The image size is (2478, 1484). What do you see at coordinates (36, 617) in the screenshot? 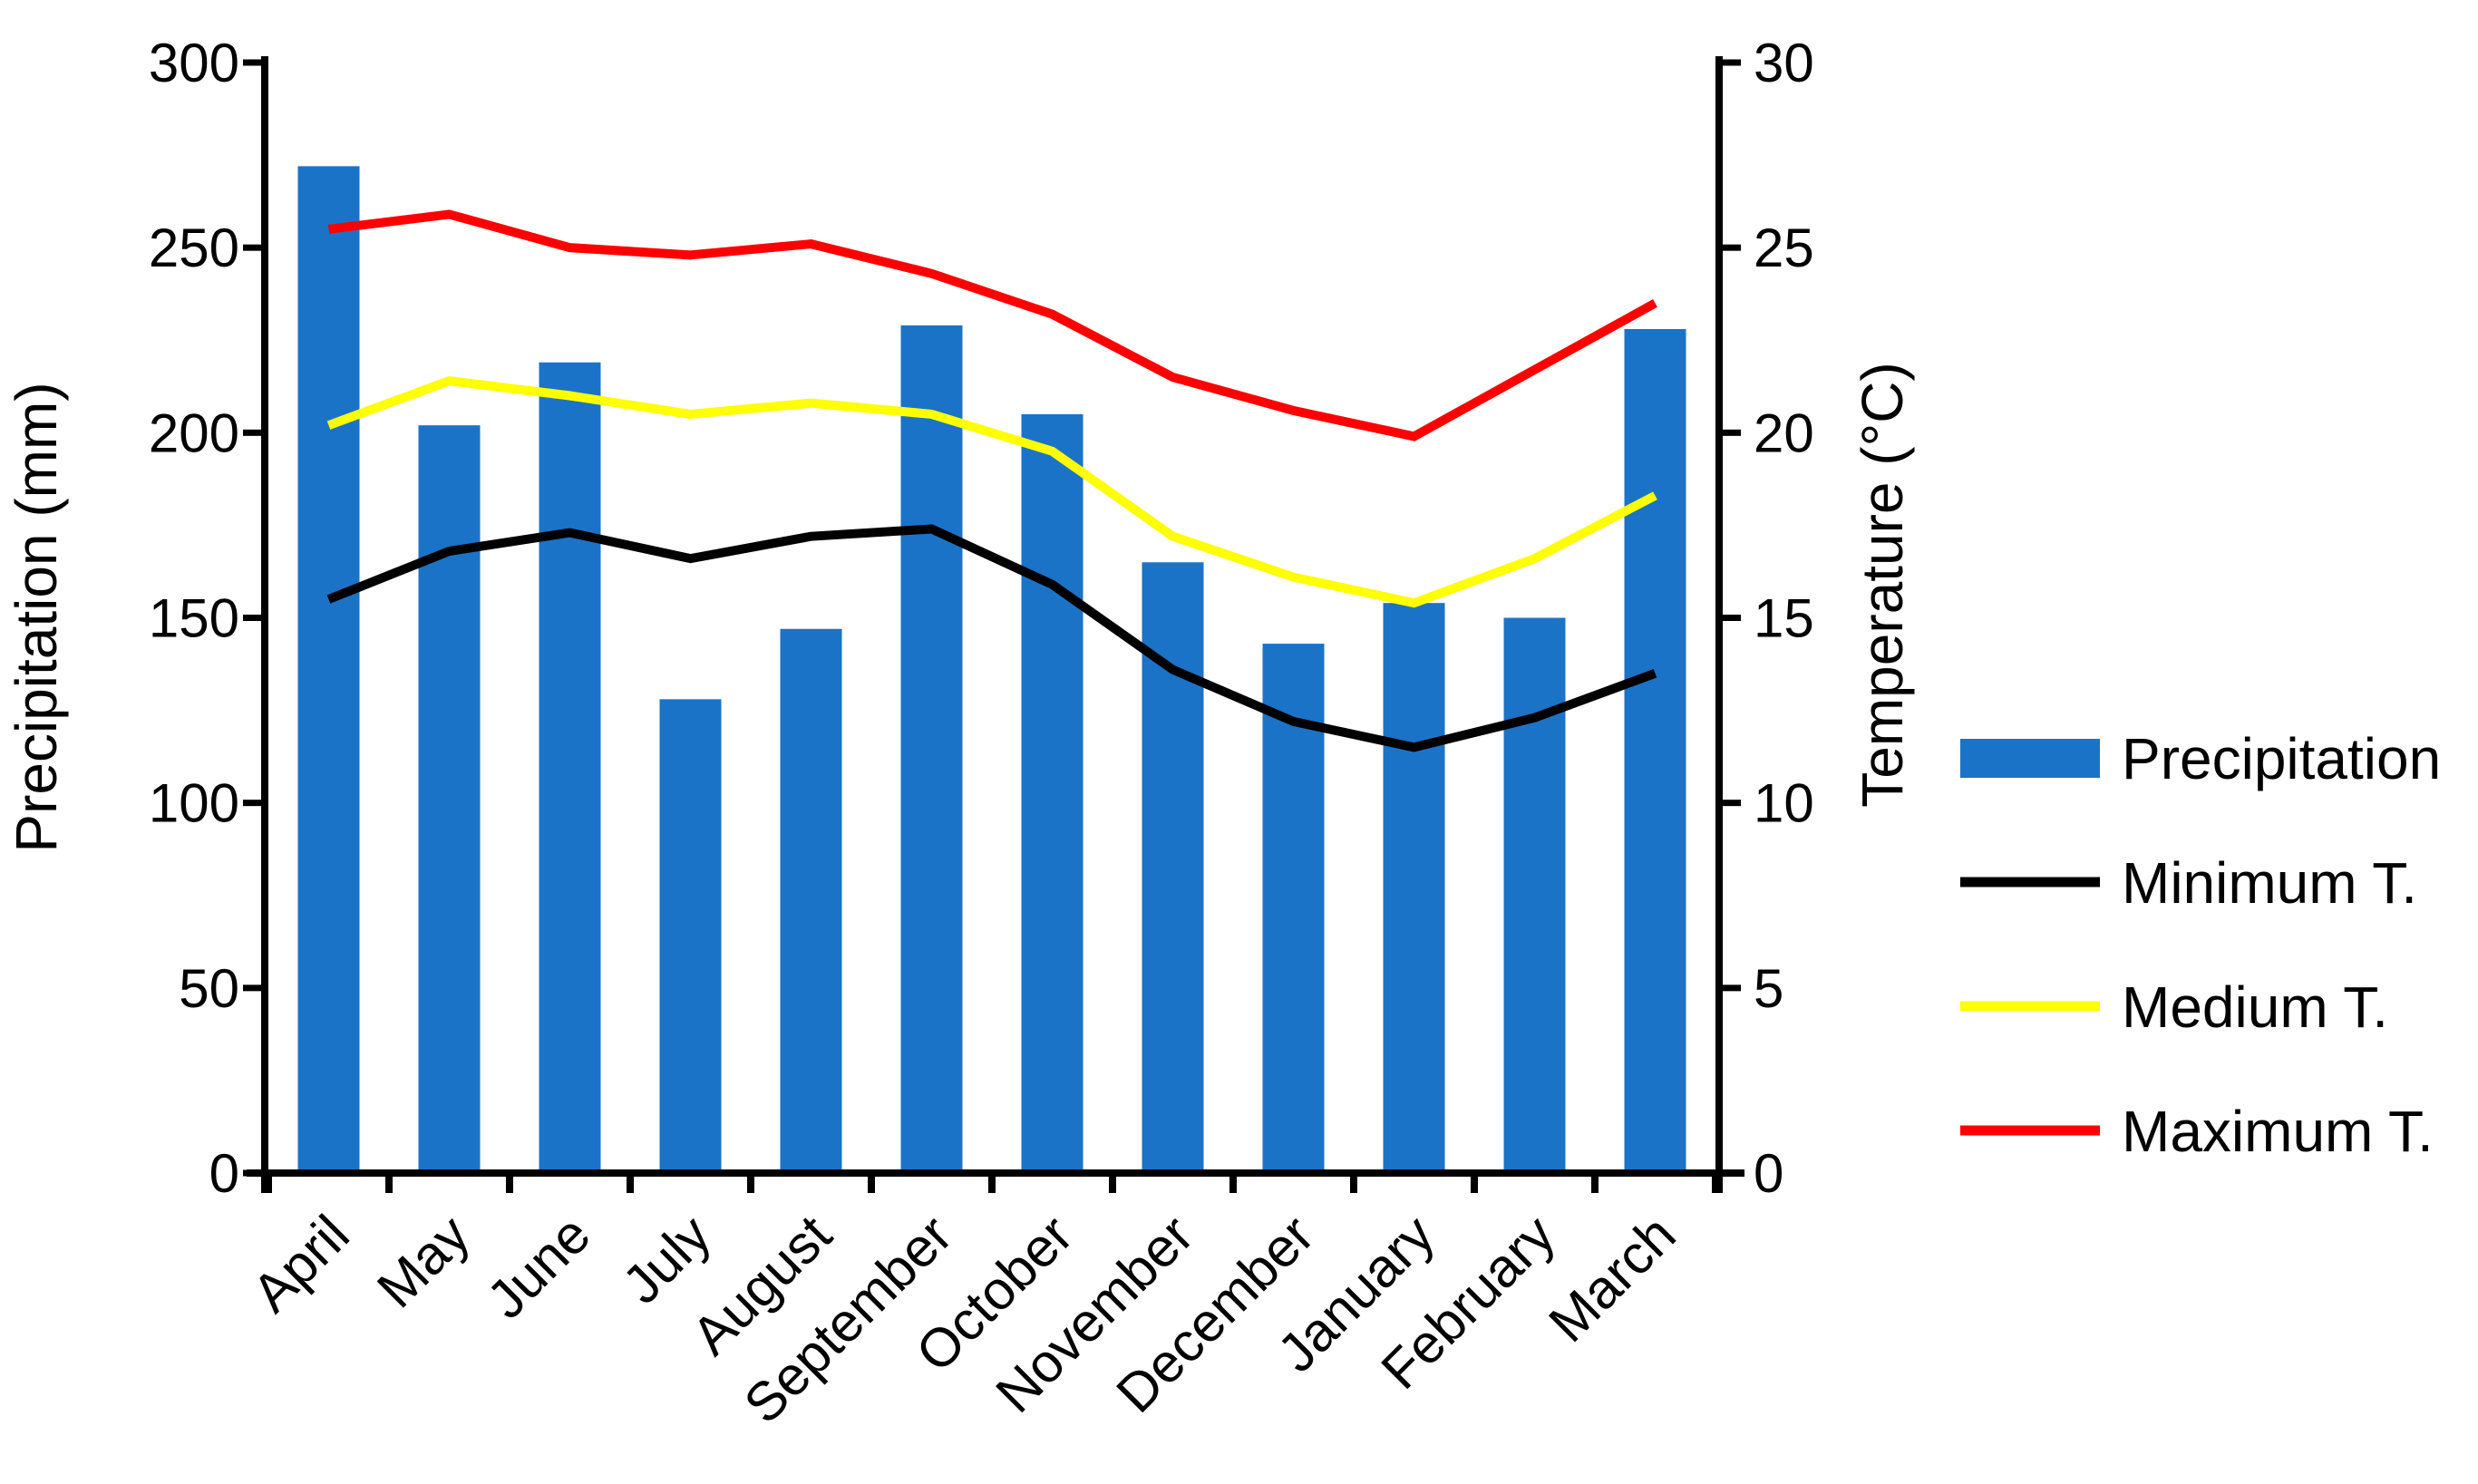
I see `left-axis-title: Precipitation (mm)` at bounding box center [36, 617].